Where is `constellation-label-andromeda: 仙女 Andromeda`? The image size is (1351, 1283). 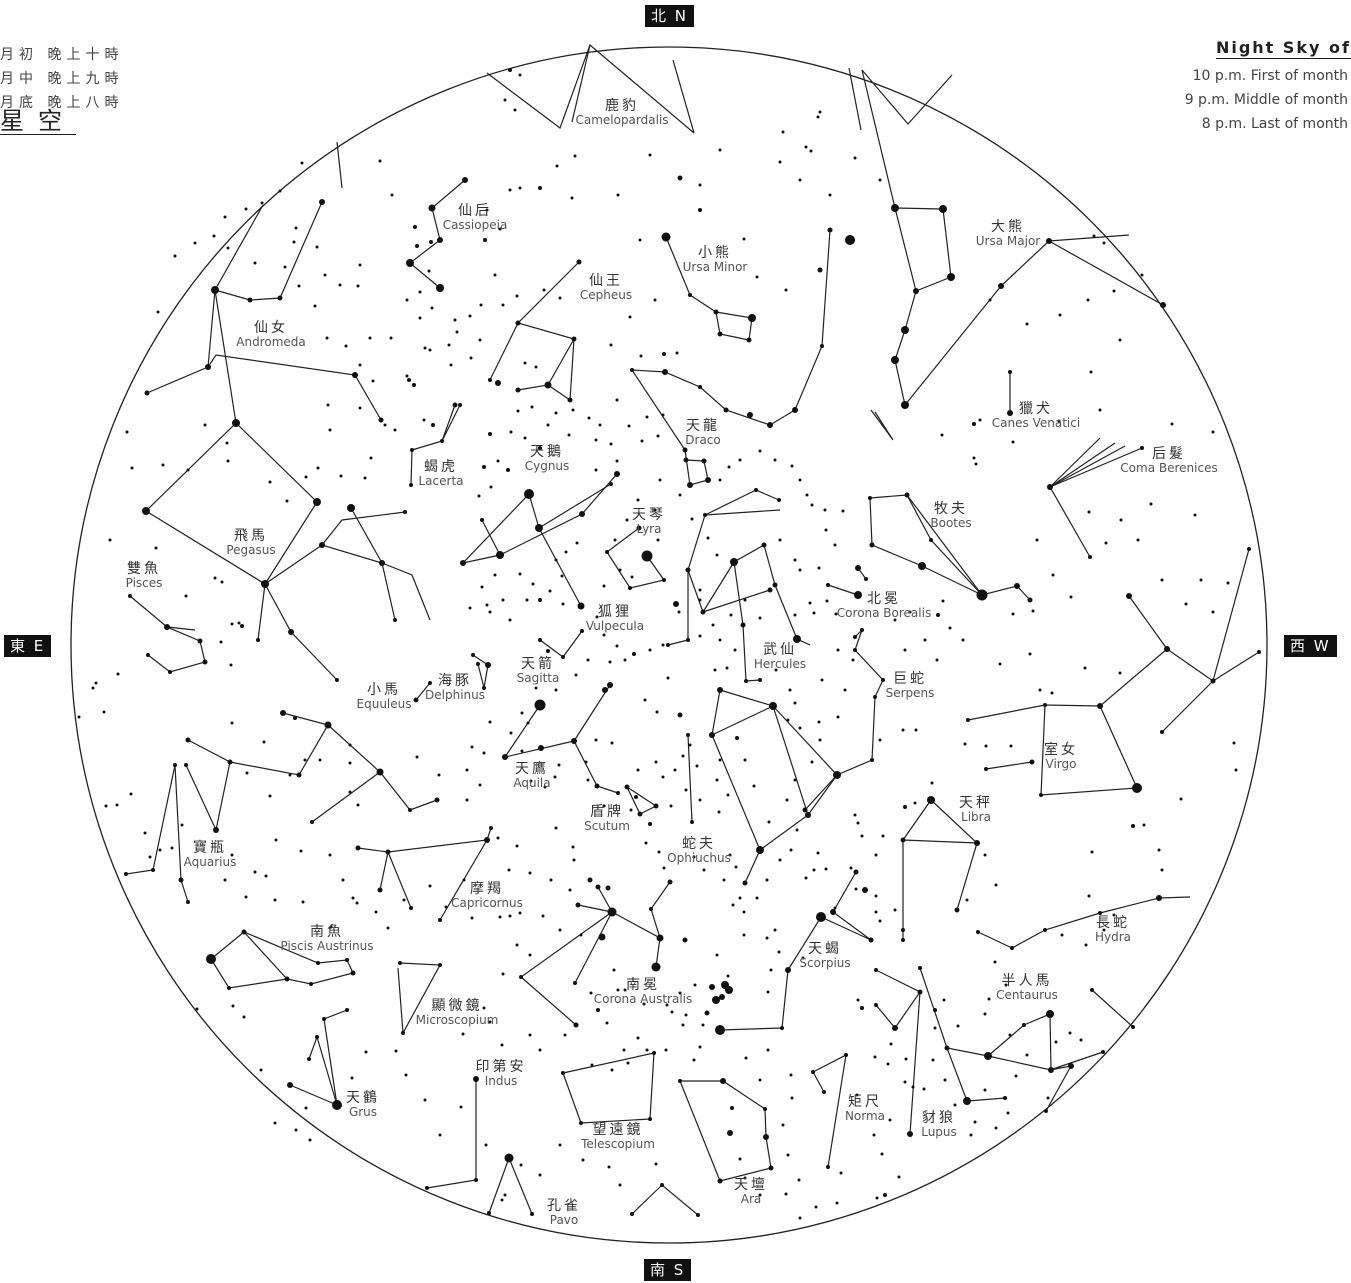
constellation-label-andromeda: 仙女 Andromeda is located at coordinates (271, 335).